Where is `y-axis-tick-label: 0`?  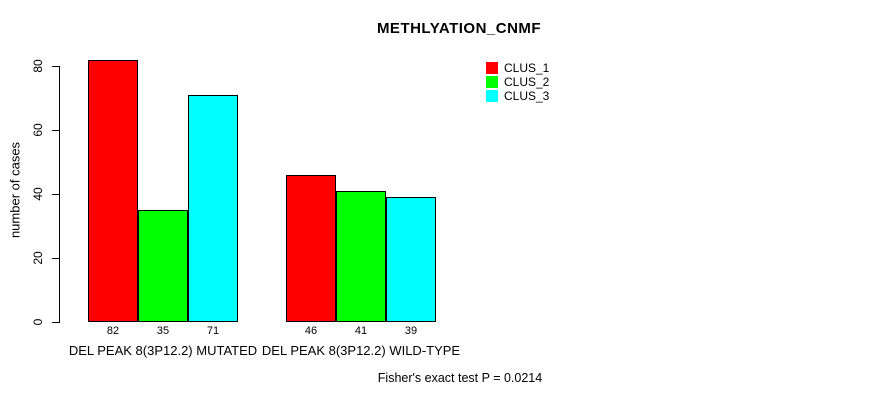
y-axis-tick-label: 0 is located at coordinates (38, 322).